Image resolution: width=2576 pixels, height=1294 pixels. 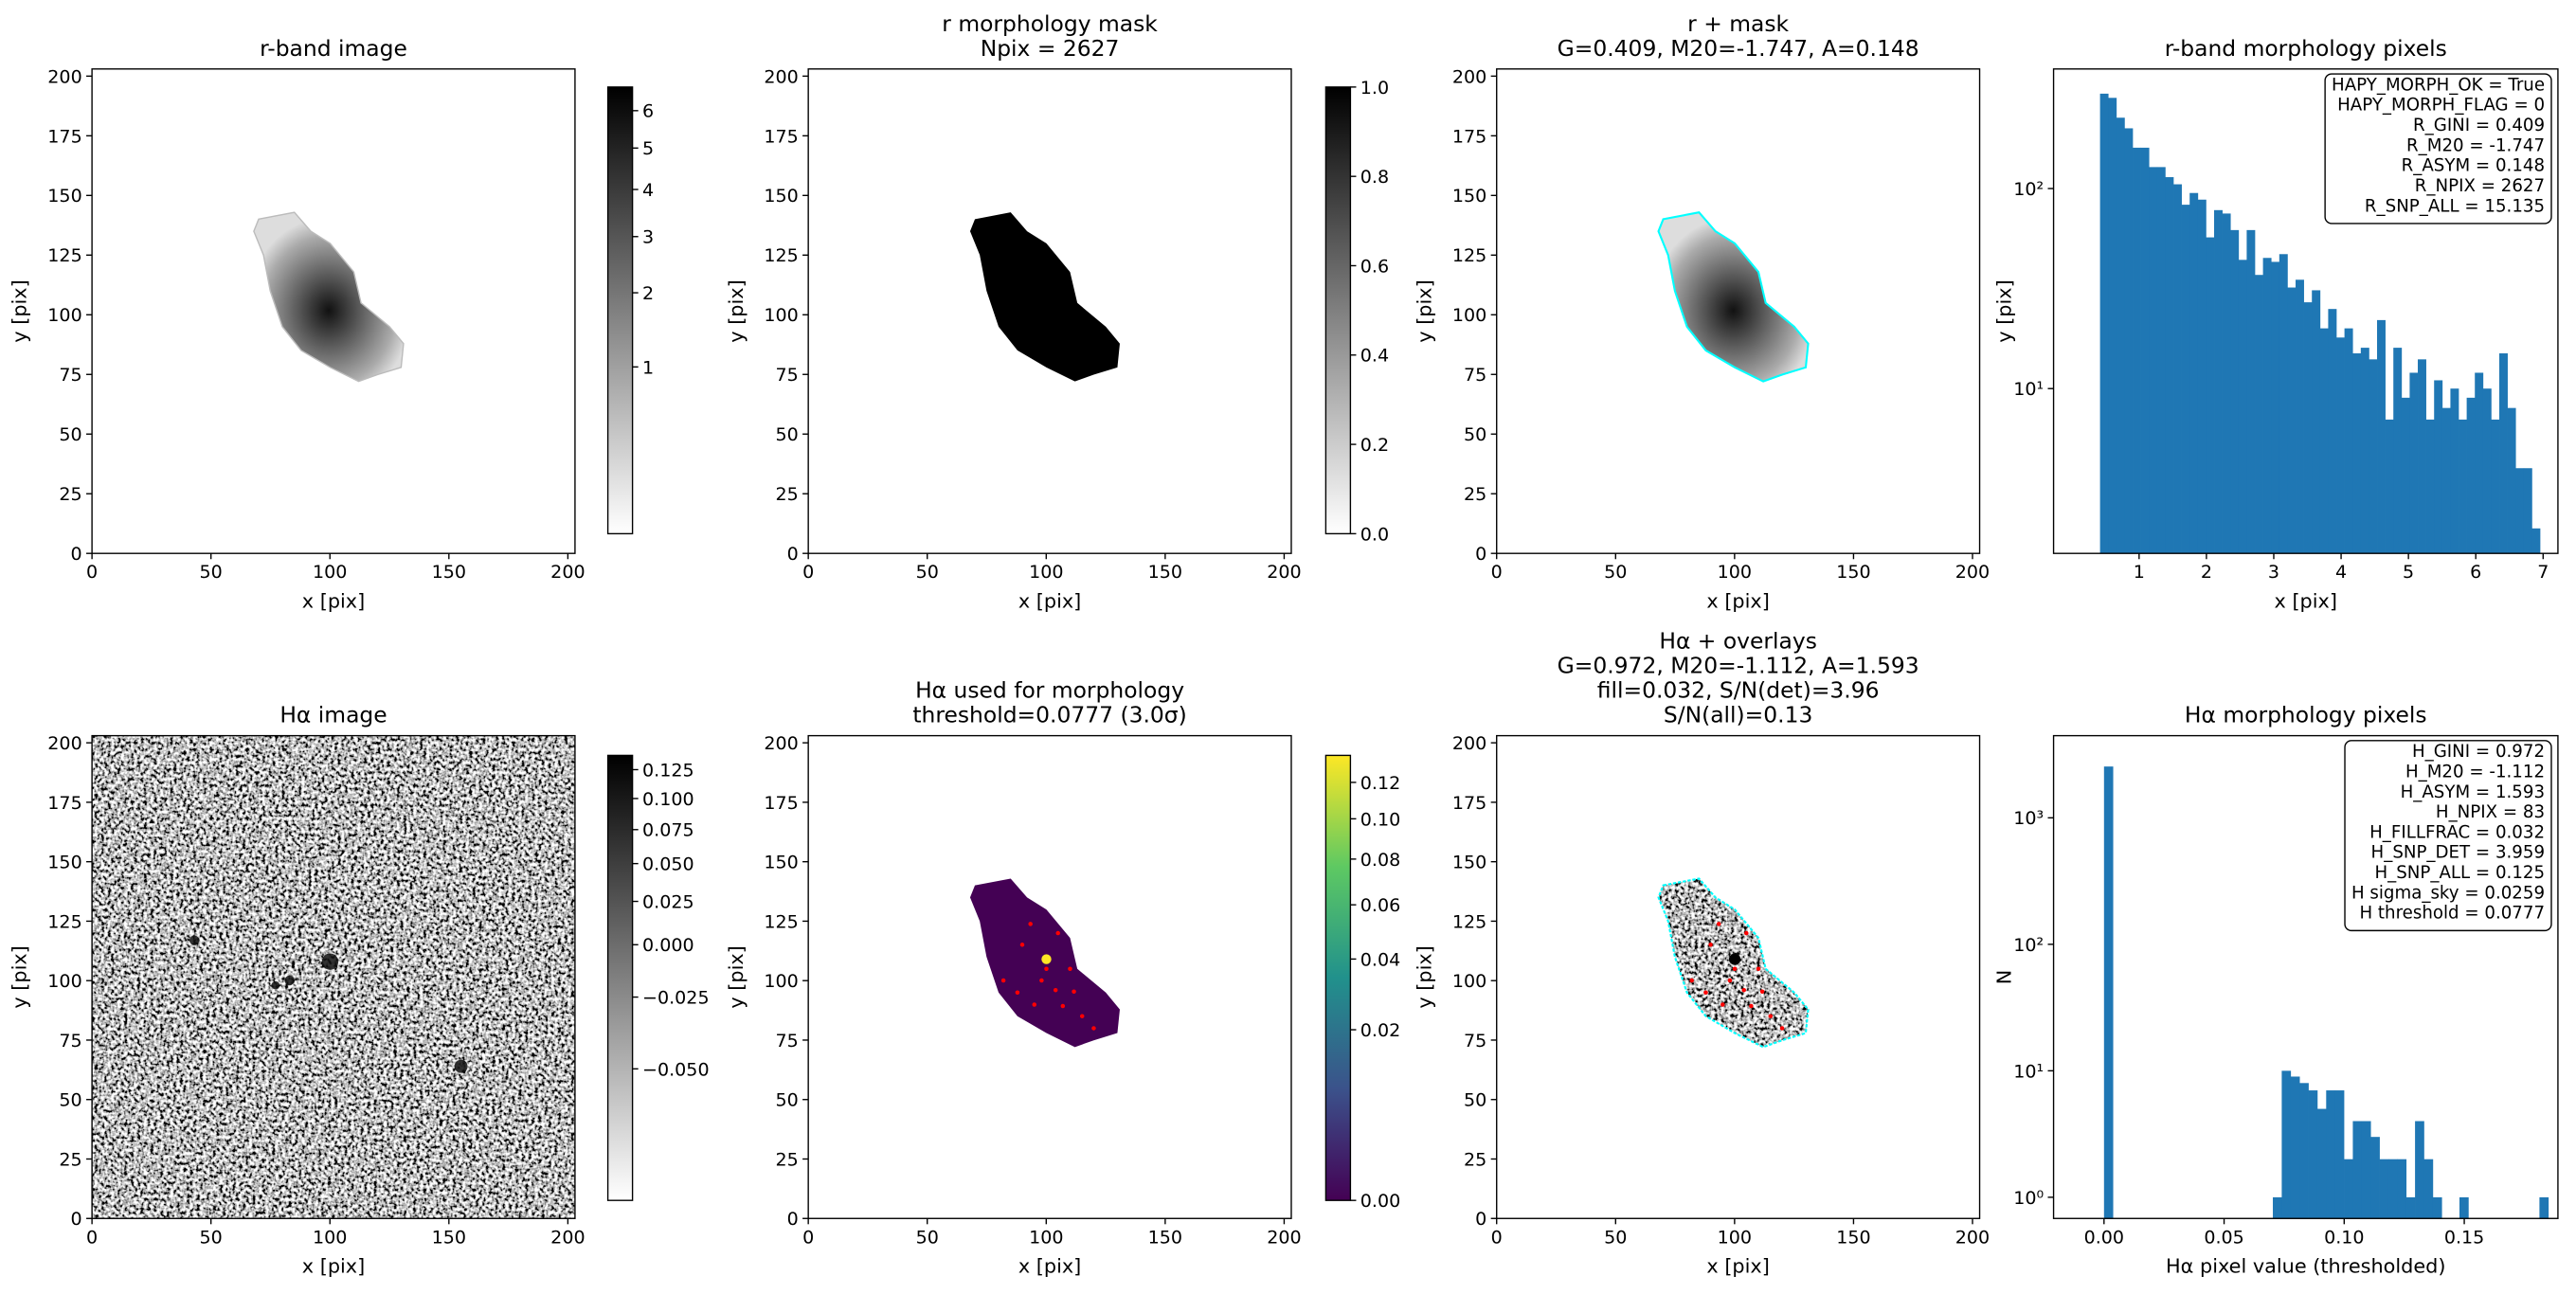 I want to click on annotation-line: H threshold = 0.0777, so click(x=2452, y=914).